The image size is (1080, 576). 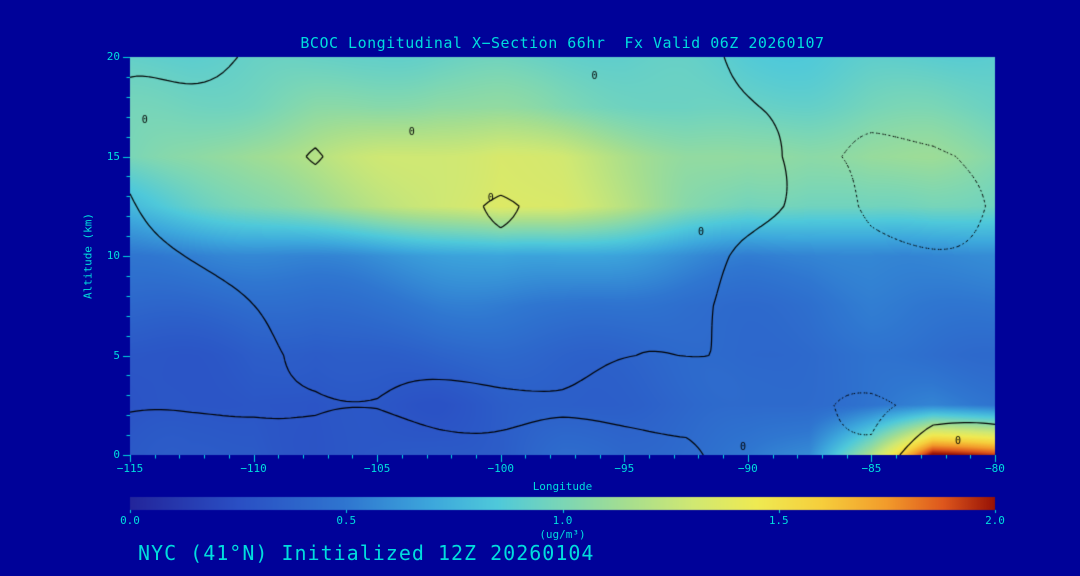 I want to click on y-tick-label: 0, so click(x=116, y=454).